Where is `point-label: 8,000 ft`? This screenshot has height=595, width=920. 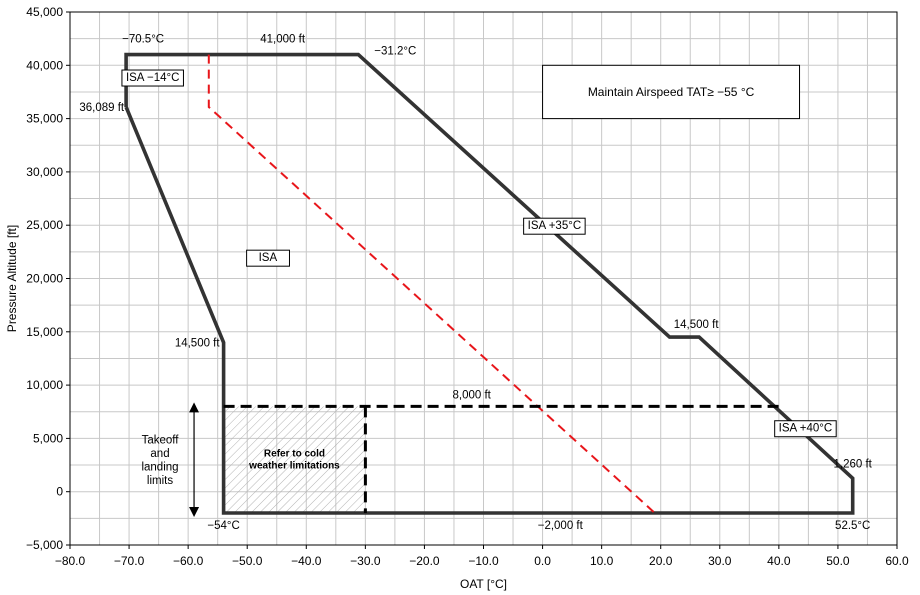 point-label: 8,000 ft is located at coordinates (471, 395).